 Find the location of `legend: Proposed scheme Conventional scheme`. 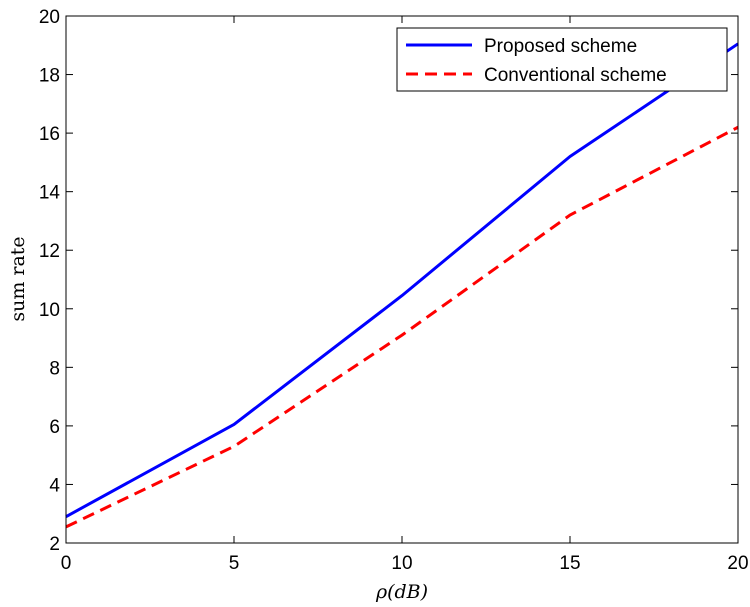

legend: Proposed scheme Conventional scheme is located at coordinates (562, 59).